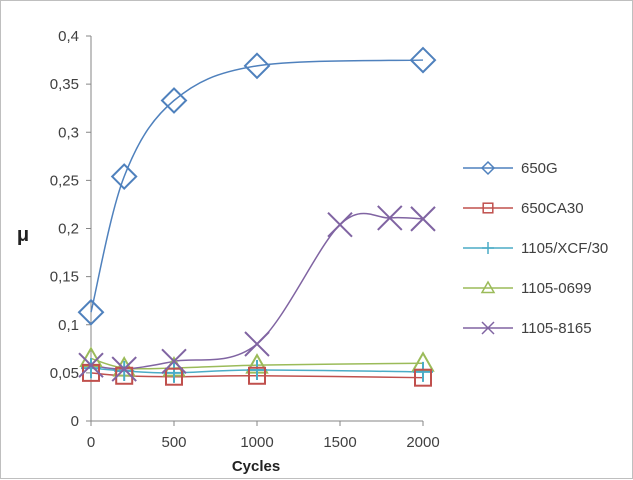 Image resolution: width=633 pixels, height=480 pixels. I want to click on y-tick-label: 0,4, so click(68, 36).